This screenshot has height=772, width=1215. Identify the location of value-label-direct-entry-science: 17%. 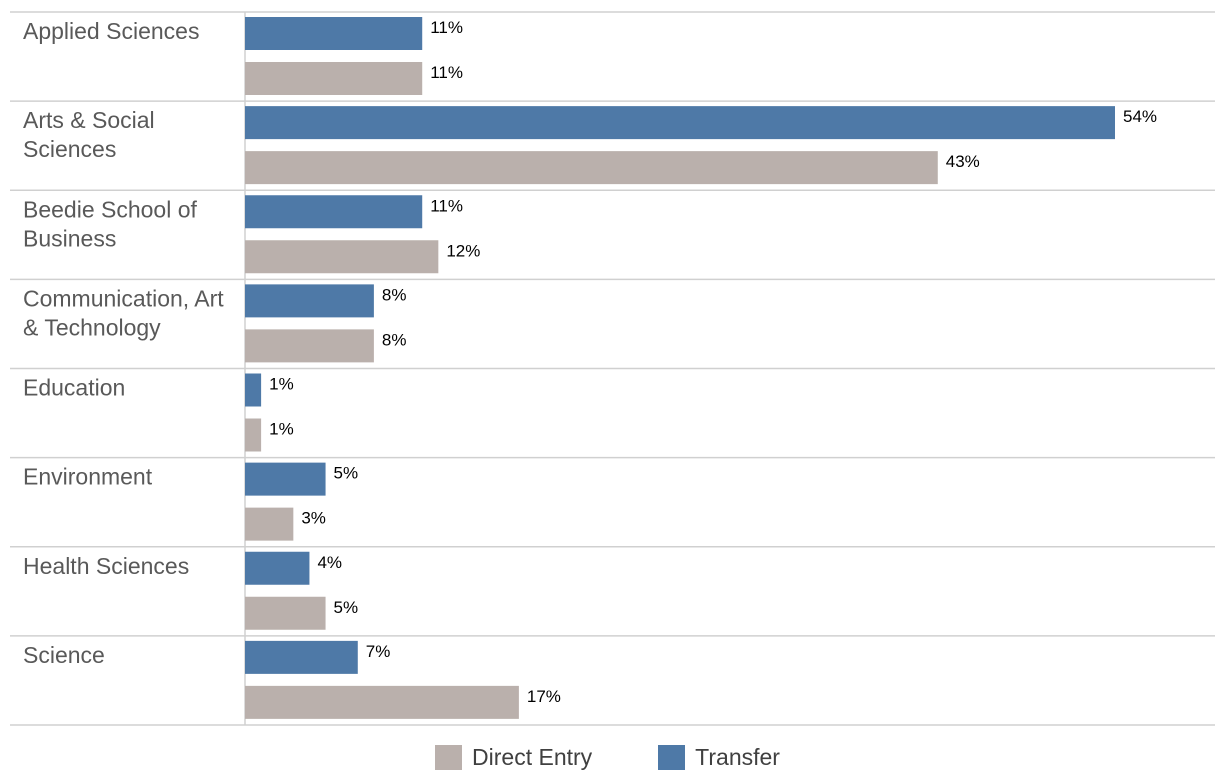
(544, 696).